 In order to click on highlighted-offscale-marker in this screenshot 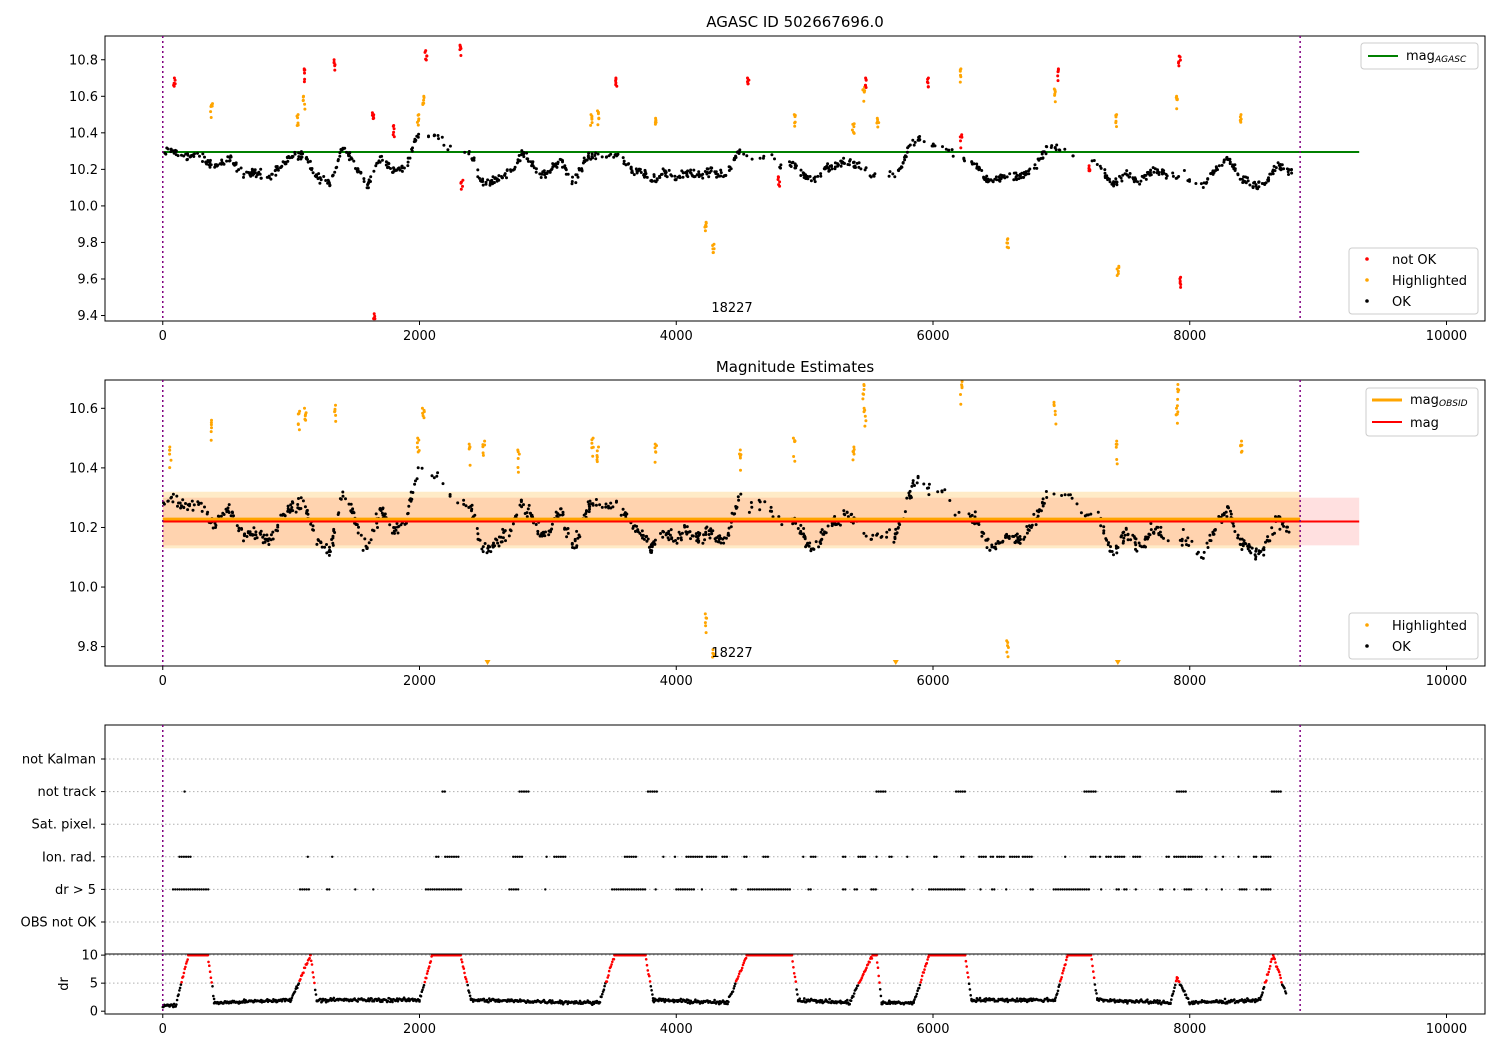, I will do `click(487, 663)`.